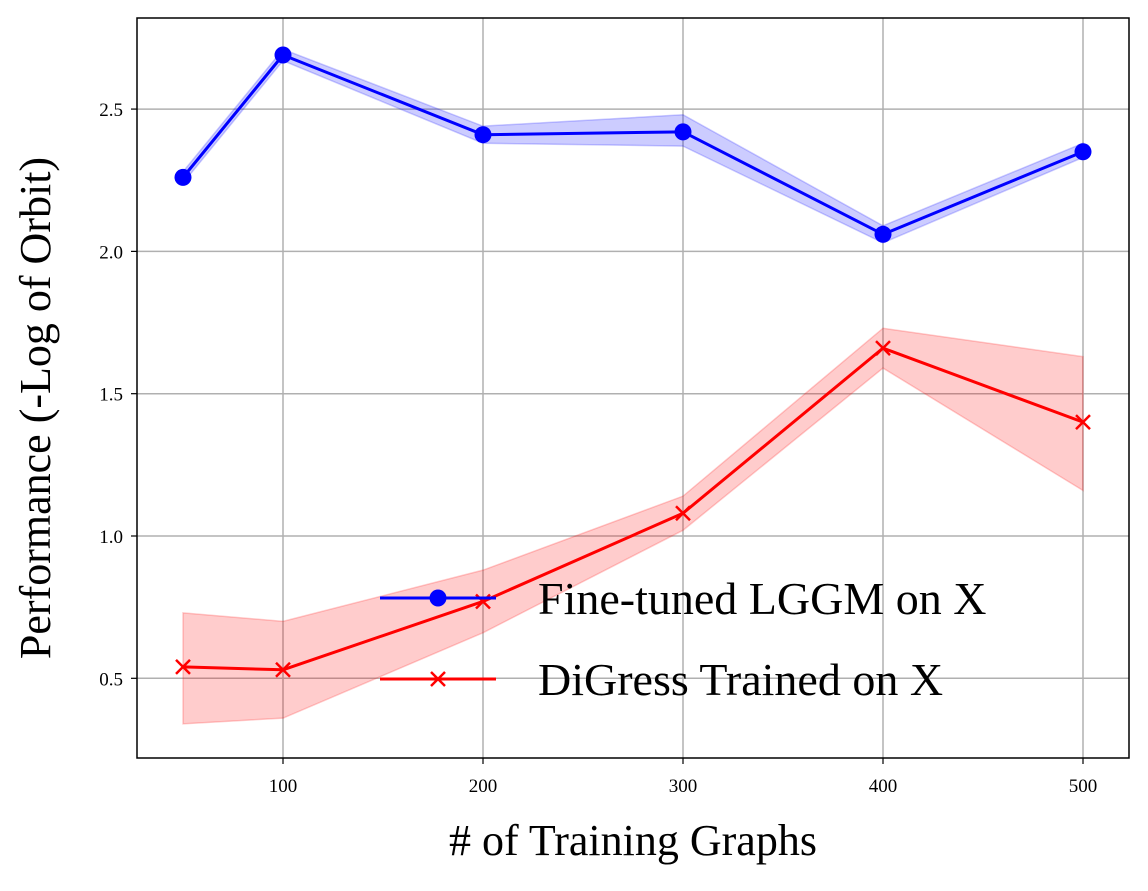 Image resolution: width=1148 pixels, height=891 pixels. I want to click on legend-item-2: DiGress Trained on X, so click(661, 679).